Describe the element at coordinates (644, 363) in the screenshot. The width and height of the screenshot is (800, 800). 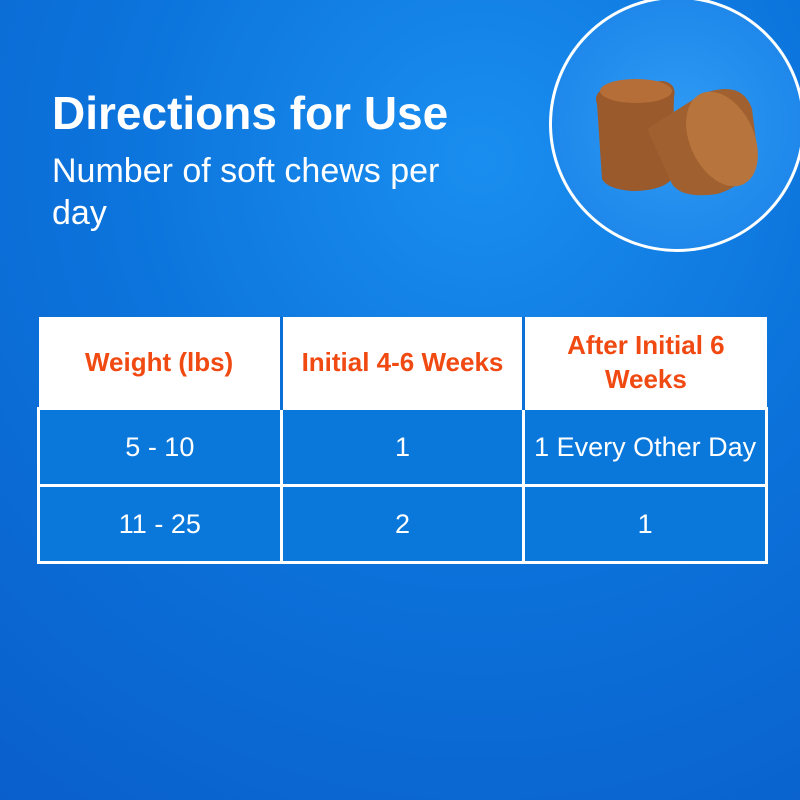
I see `column-header: After Initial 6 Weeks` at that location.